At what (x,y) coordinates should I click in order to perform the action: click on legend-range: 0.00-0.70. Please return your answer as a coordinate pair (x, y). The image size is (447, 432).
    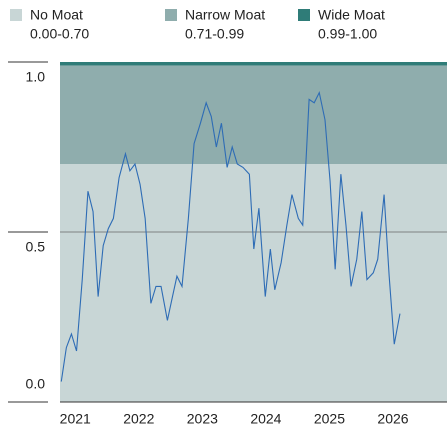
    Looking at the image, I should click on (59, 34).